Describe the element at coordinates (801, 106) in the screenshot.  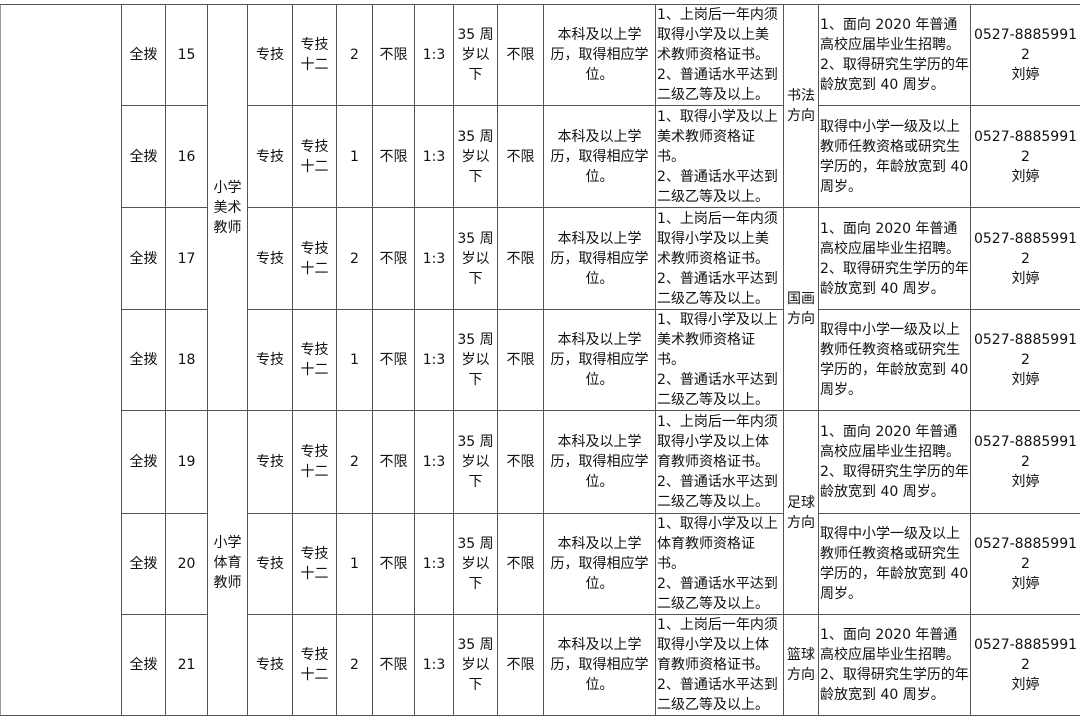
I see `direction-cell: 书法 方向` at that location.